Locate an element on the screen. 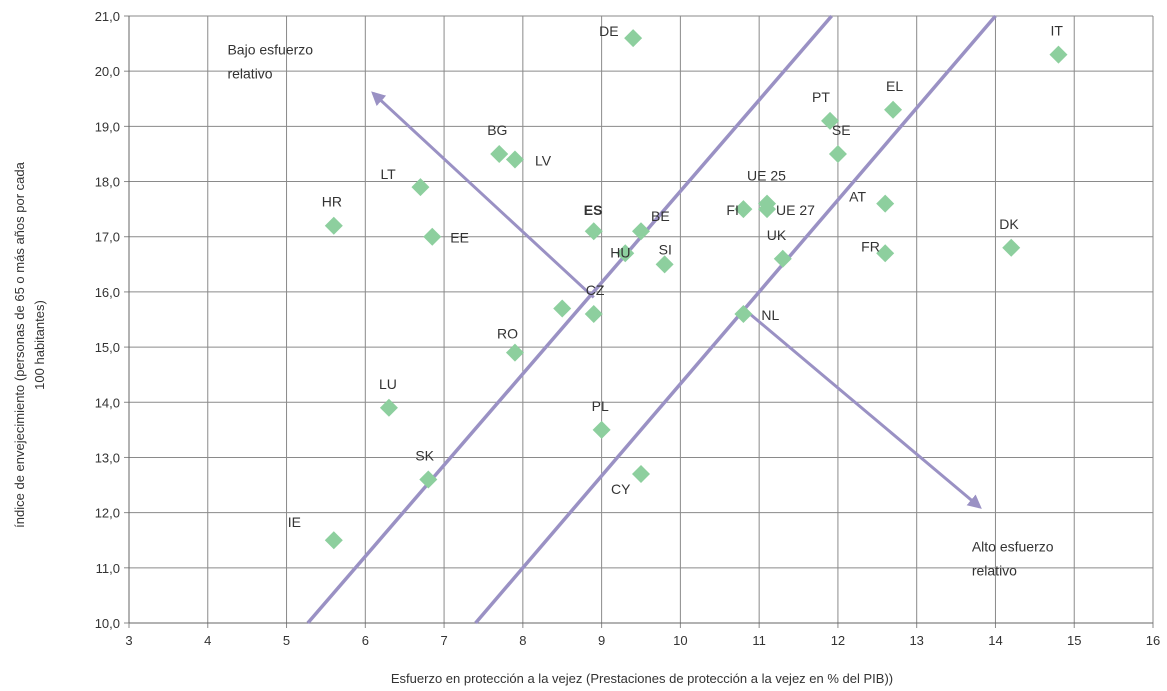 The image size is (1167, 691). point-label: DK is located at coordinates (1009, 224).